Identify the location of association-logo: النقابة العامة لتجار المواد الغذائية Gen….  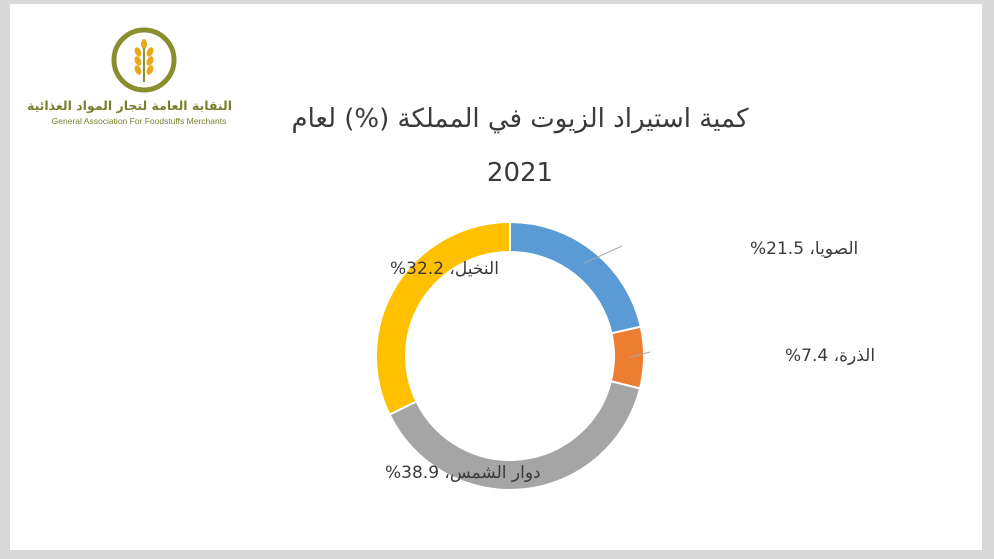
(136, 81).